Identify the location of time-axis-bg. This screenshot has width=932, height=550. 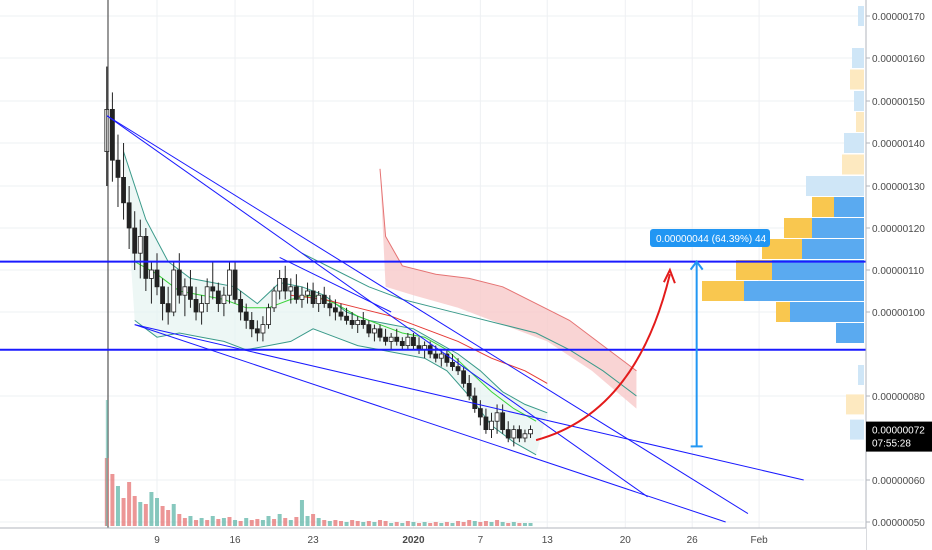
(433, 539).